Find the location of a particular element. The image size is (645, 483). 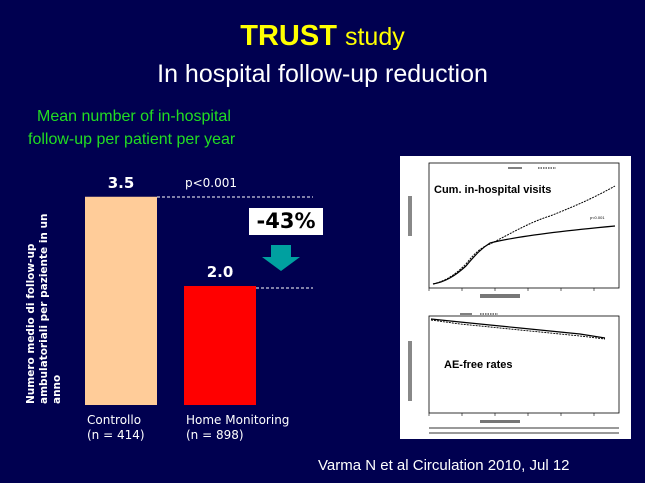

reduction-badge: -43% is located at coordinates (286, 221).